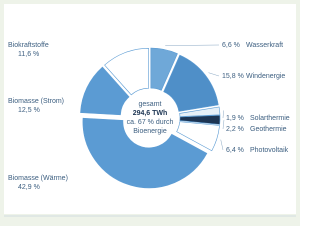  What do you see at coordinates (29, 187) in the screenshot?
I see `value-label: 42,9 %` at bounding box center [29, 187].